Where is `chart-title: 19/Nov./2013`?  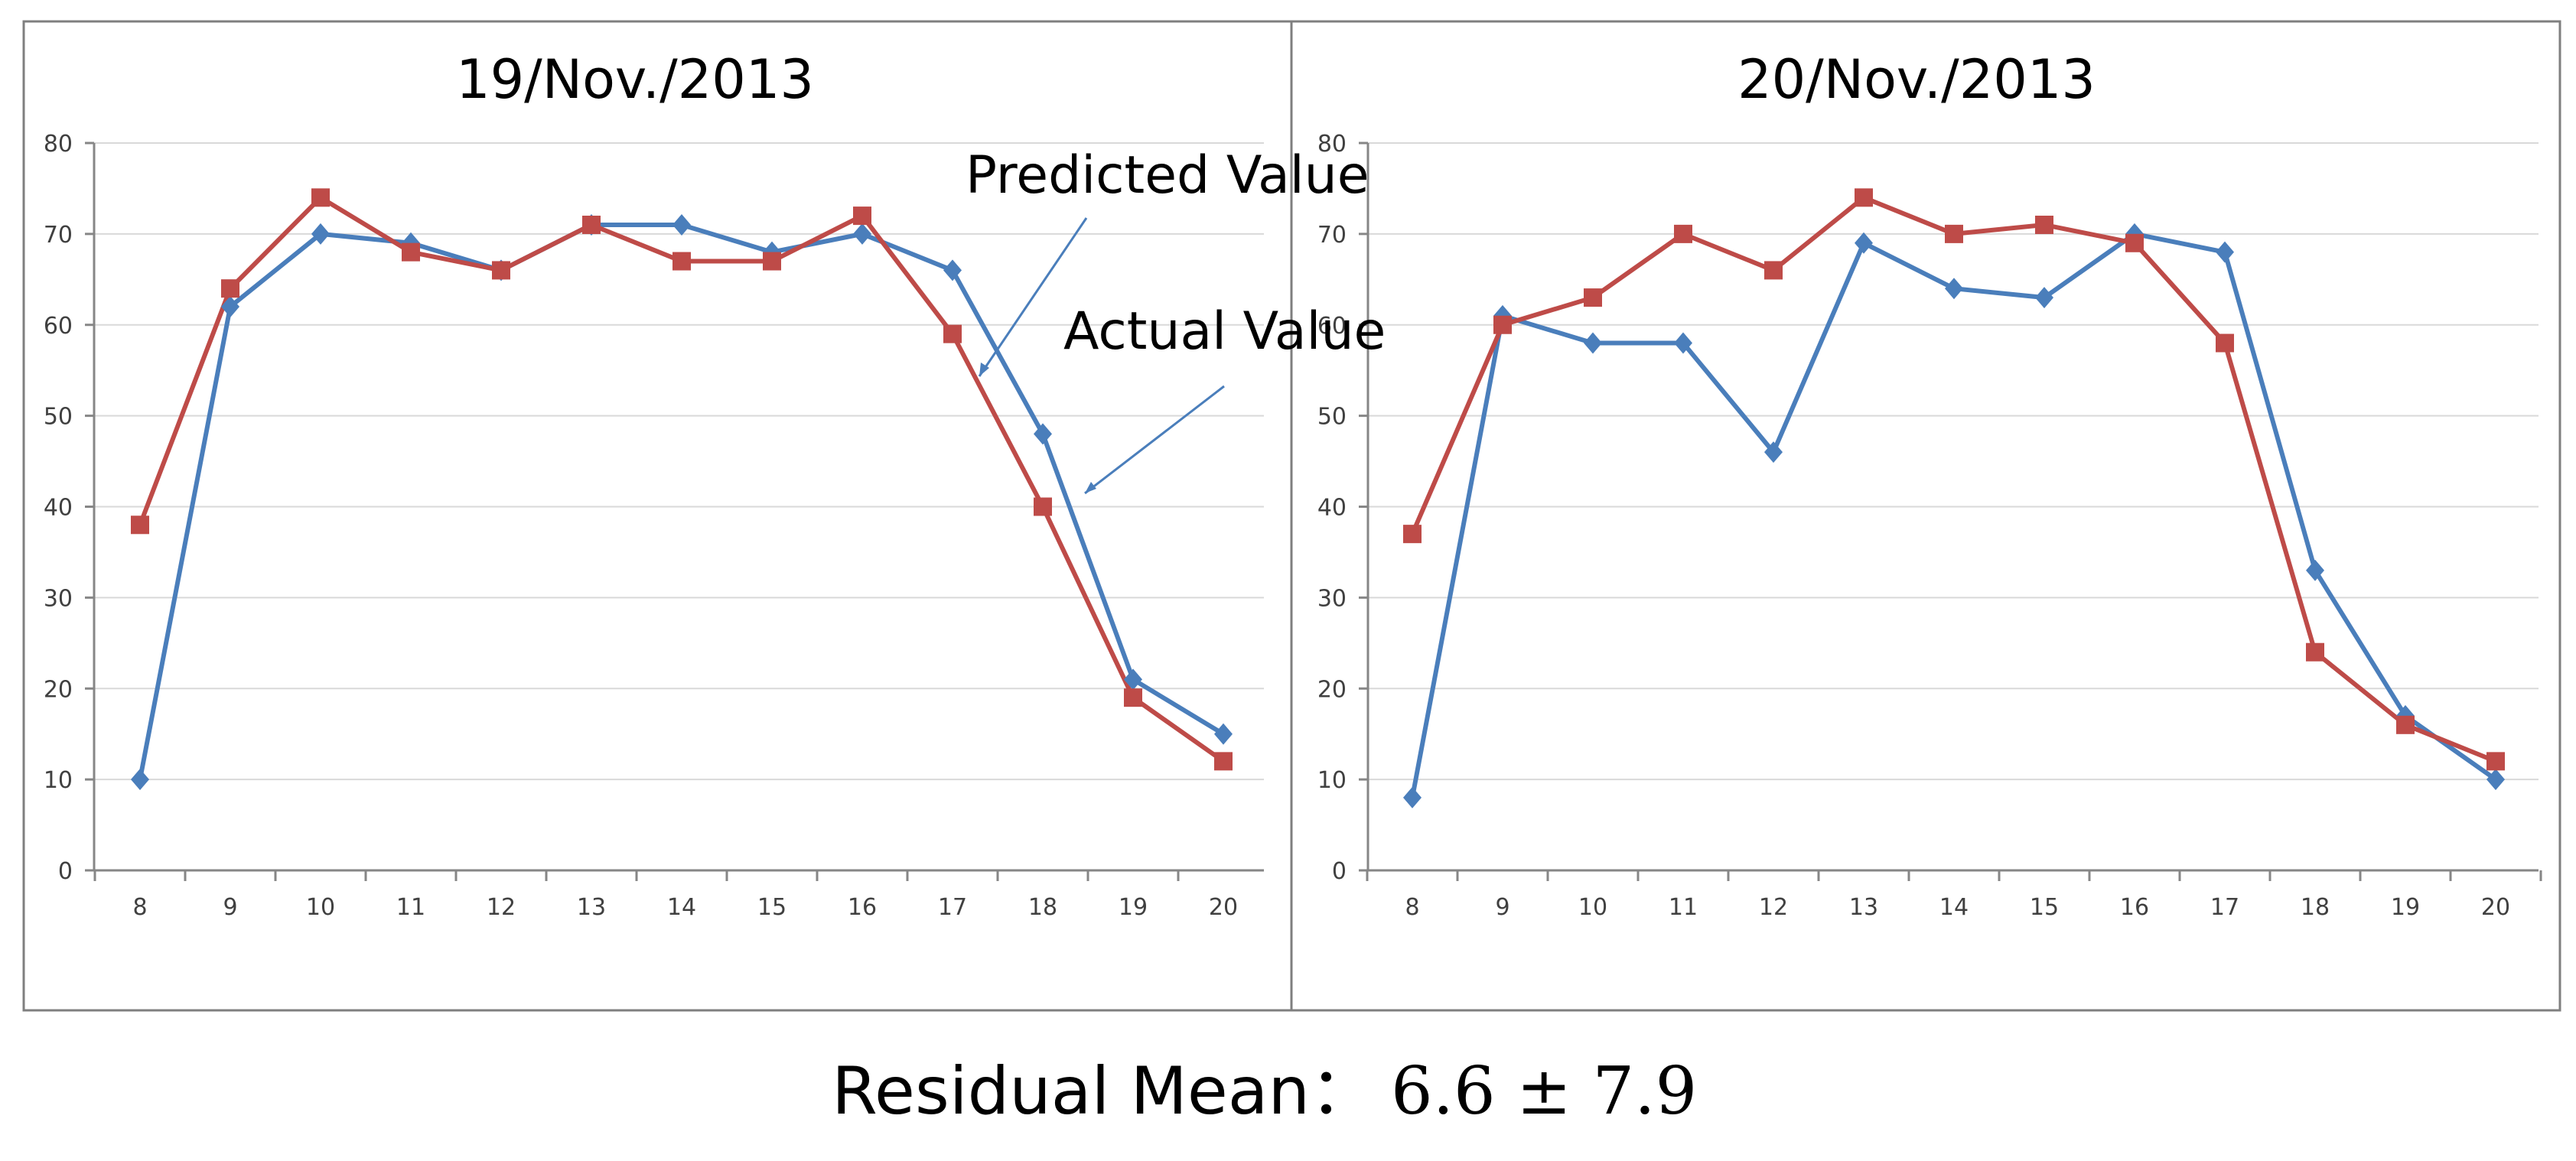 chart-title: 19/Nov./2013 is located at coordinates (635, 79).